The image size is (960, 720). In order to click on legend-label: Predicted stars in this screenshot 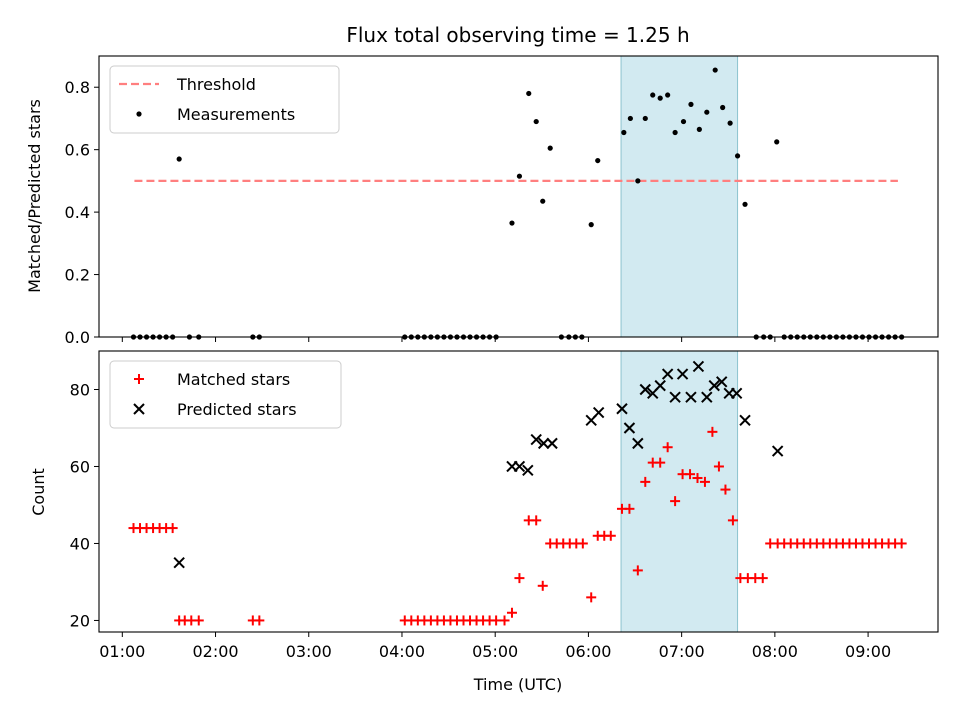, I will do `click(237, 409)`.